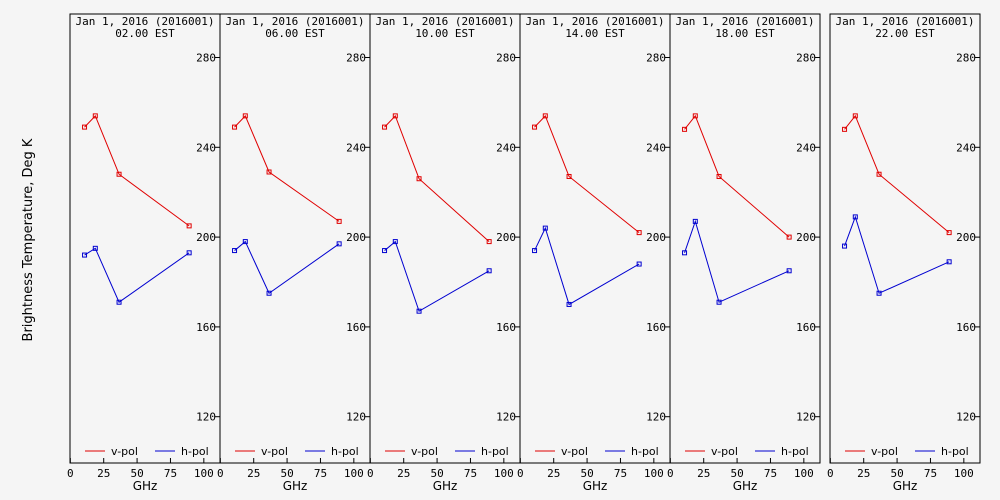  I want to click on panel-time: 06.00 EST, so click(295, 33).